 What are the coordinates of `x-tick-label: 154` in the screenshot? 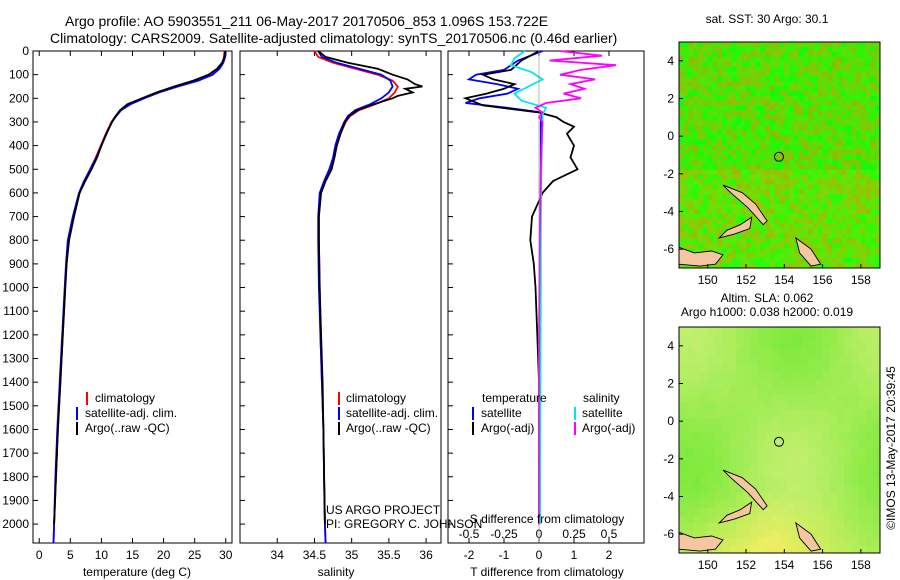 It's located at (784, 280).